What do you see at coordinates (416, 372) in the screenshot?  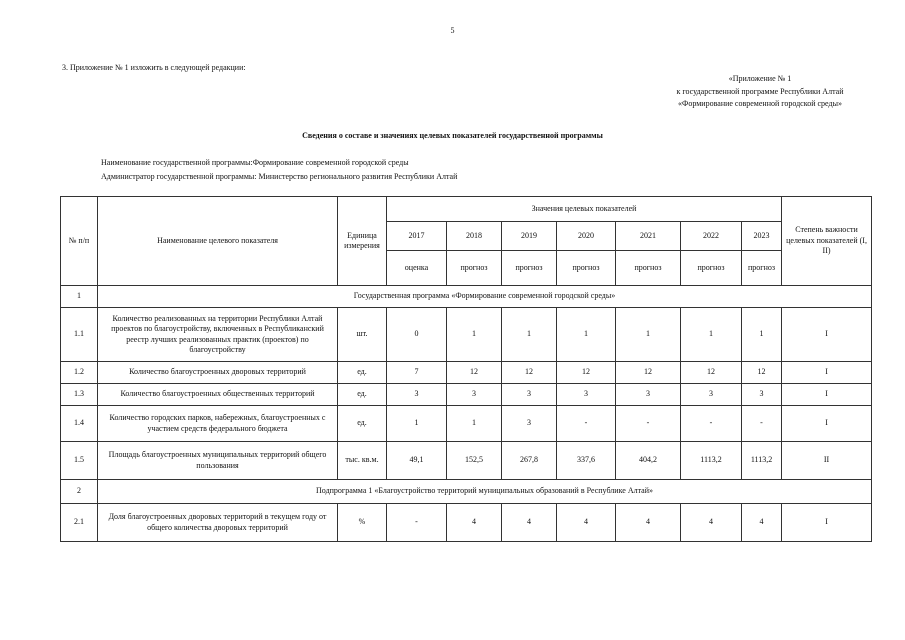 I see `value-cell: 7` at bounding box center [416, 372].